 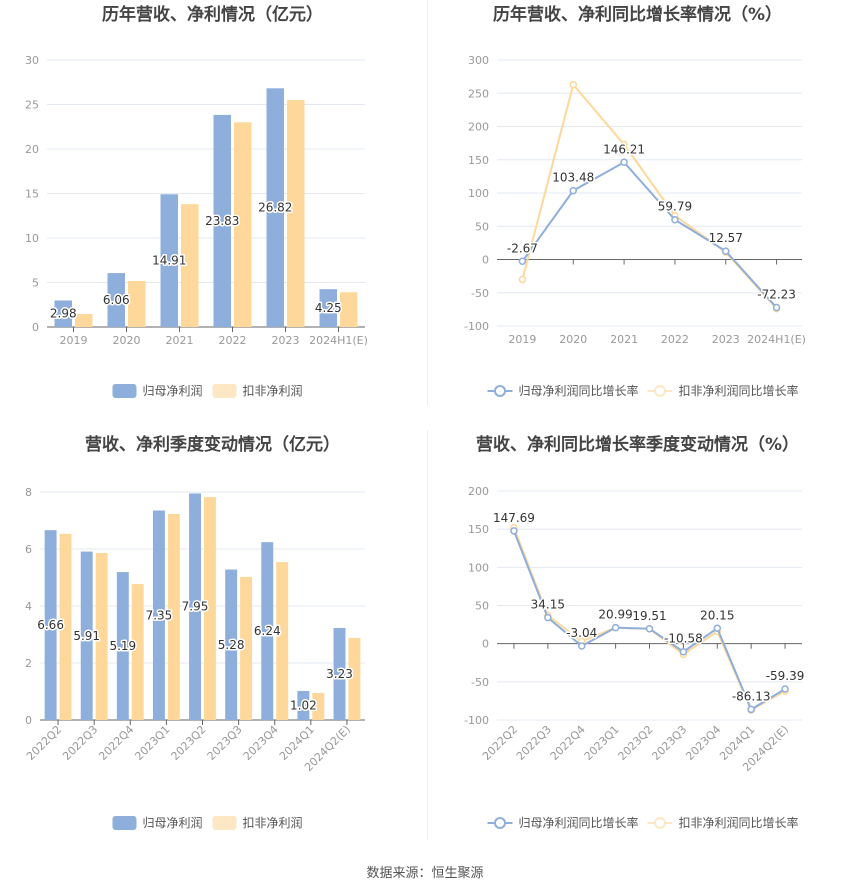 I want to click on point-value-label-halo: 103.48, so click(x=573, y=178).